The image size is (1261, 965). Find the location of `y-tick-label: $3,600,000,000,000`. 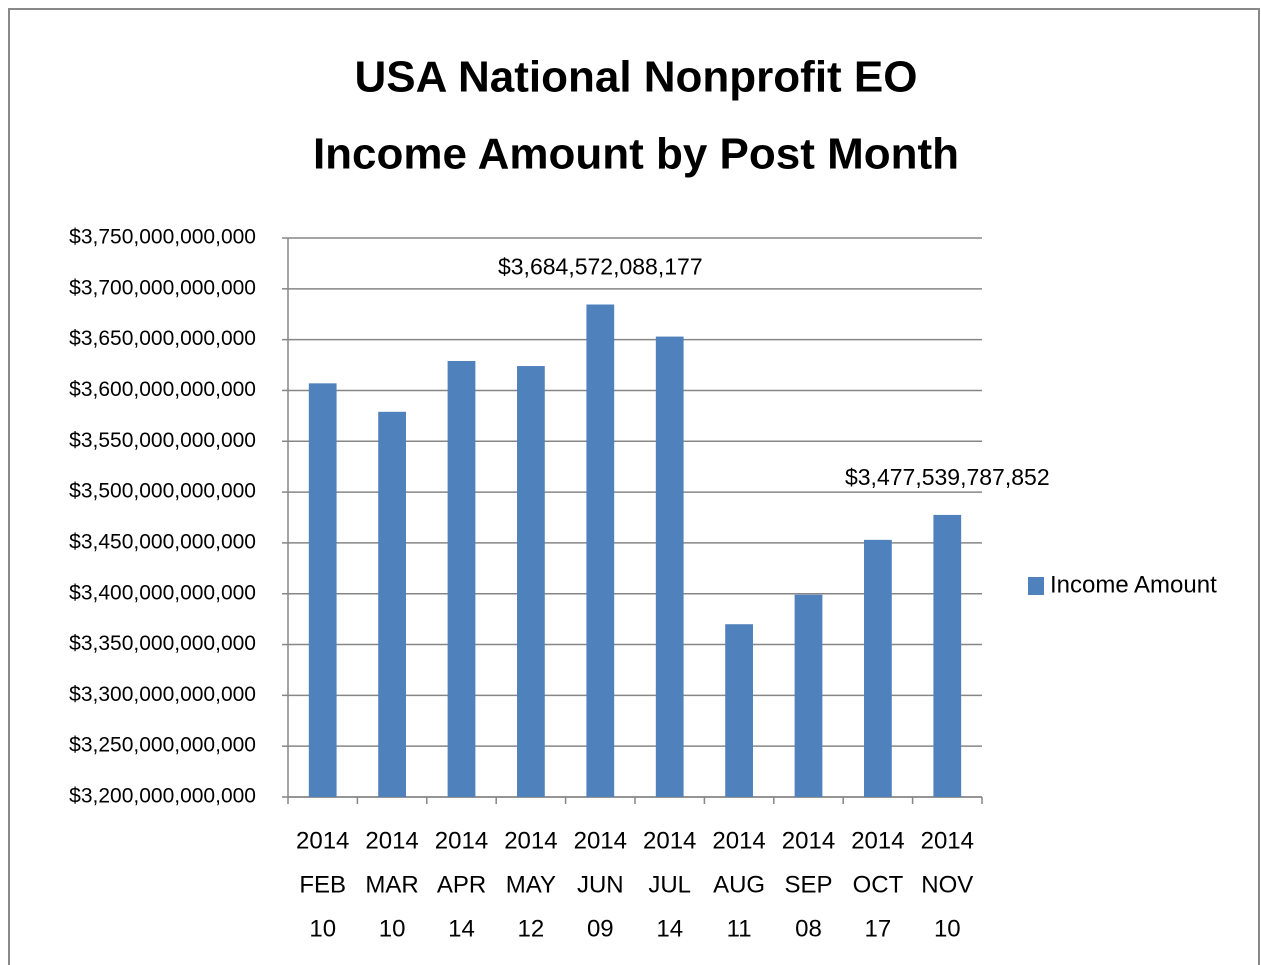

y-tick-label: $3,600,000,000,000 is located at coordinates (162, 389).